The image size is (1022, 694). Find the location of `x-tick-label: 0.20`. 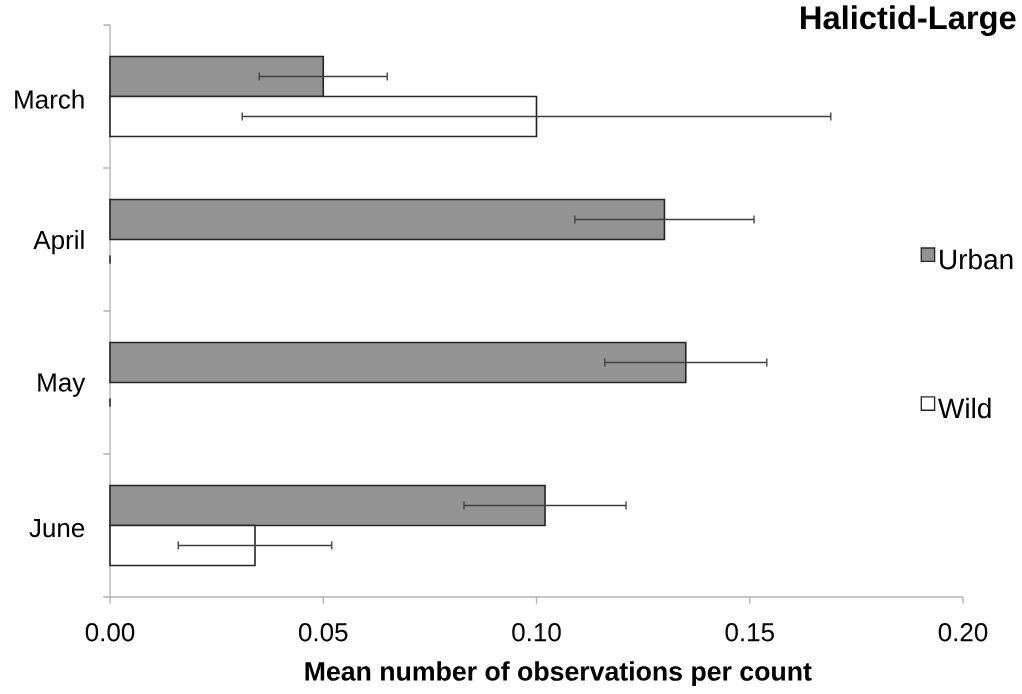

x-tick-label: 0.20 is located at coordinates (963, 632).